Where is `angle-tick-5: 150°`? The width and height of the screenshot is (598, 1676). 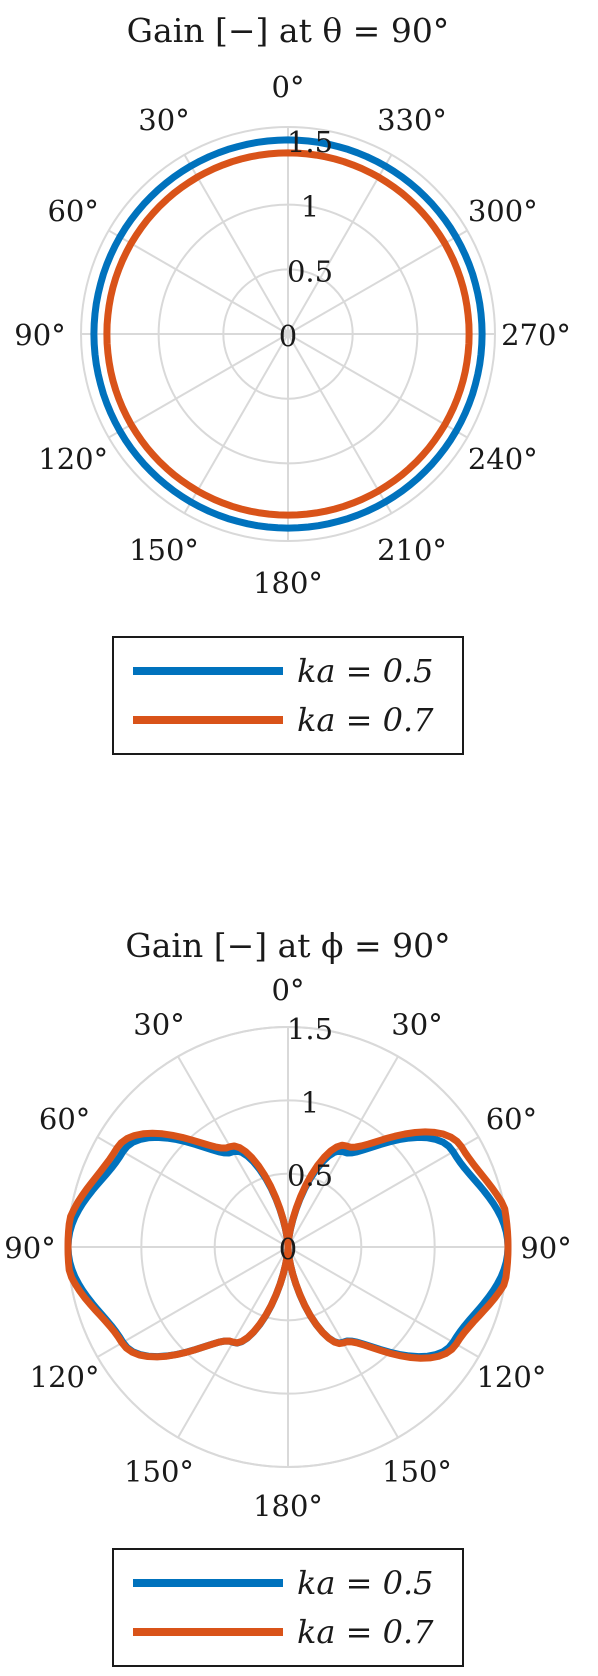 angle-tick-5: 150° is located at coordinates (417, 1471).